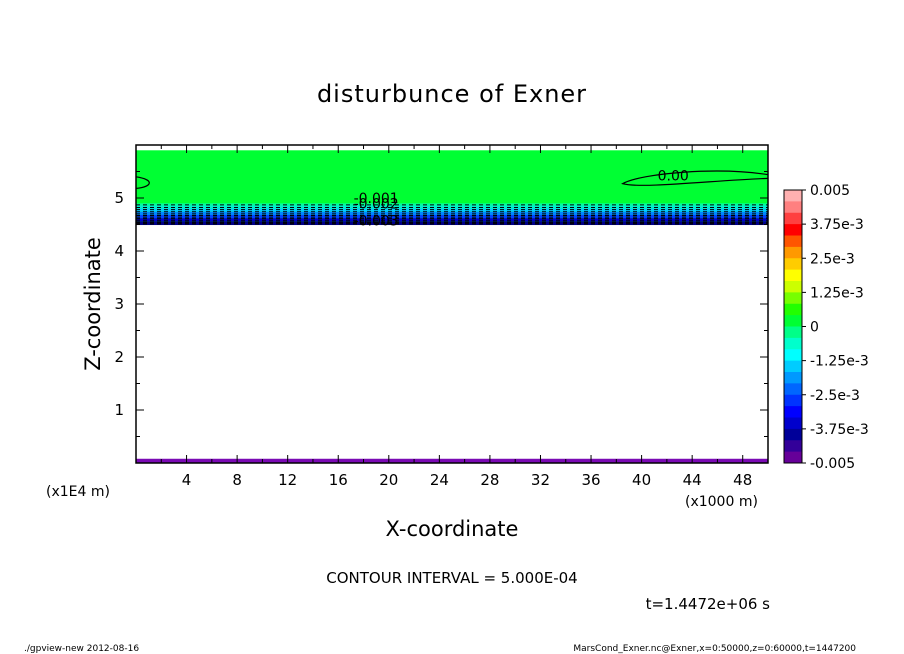 The image size is (904, 654). Describe the element at coordinates (837, 293) in the screenshot. I see `colorbar-label: 1.25e-3` at that location.